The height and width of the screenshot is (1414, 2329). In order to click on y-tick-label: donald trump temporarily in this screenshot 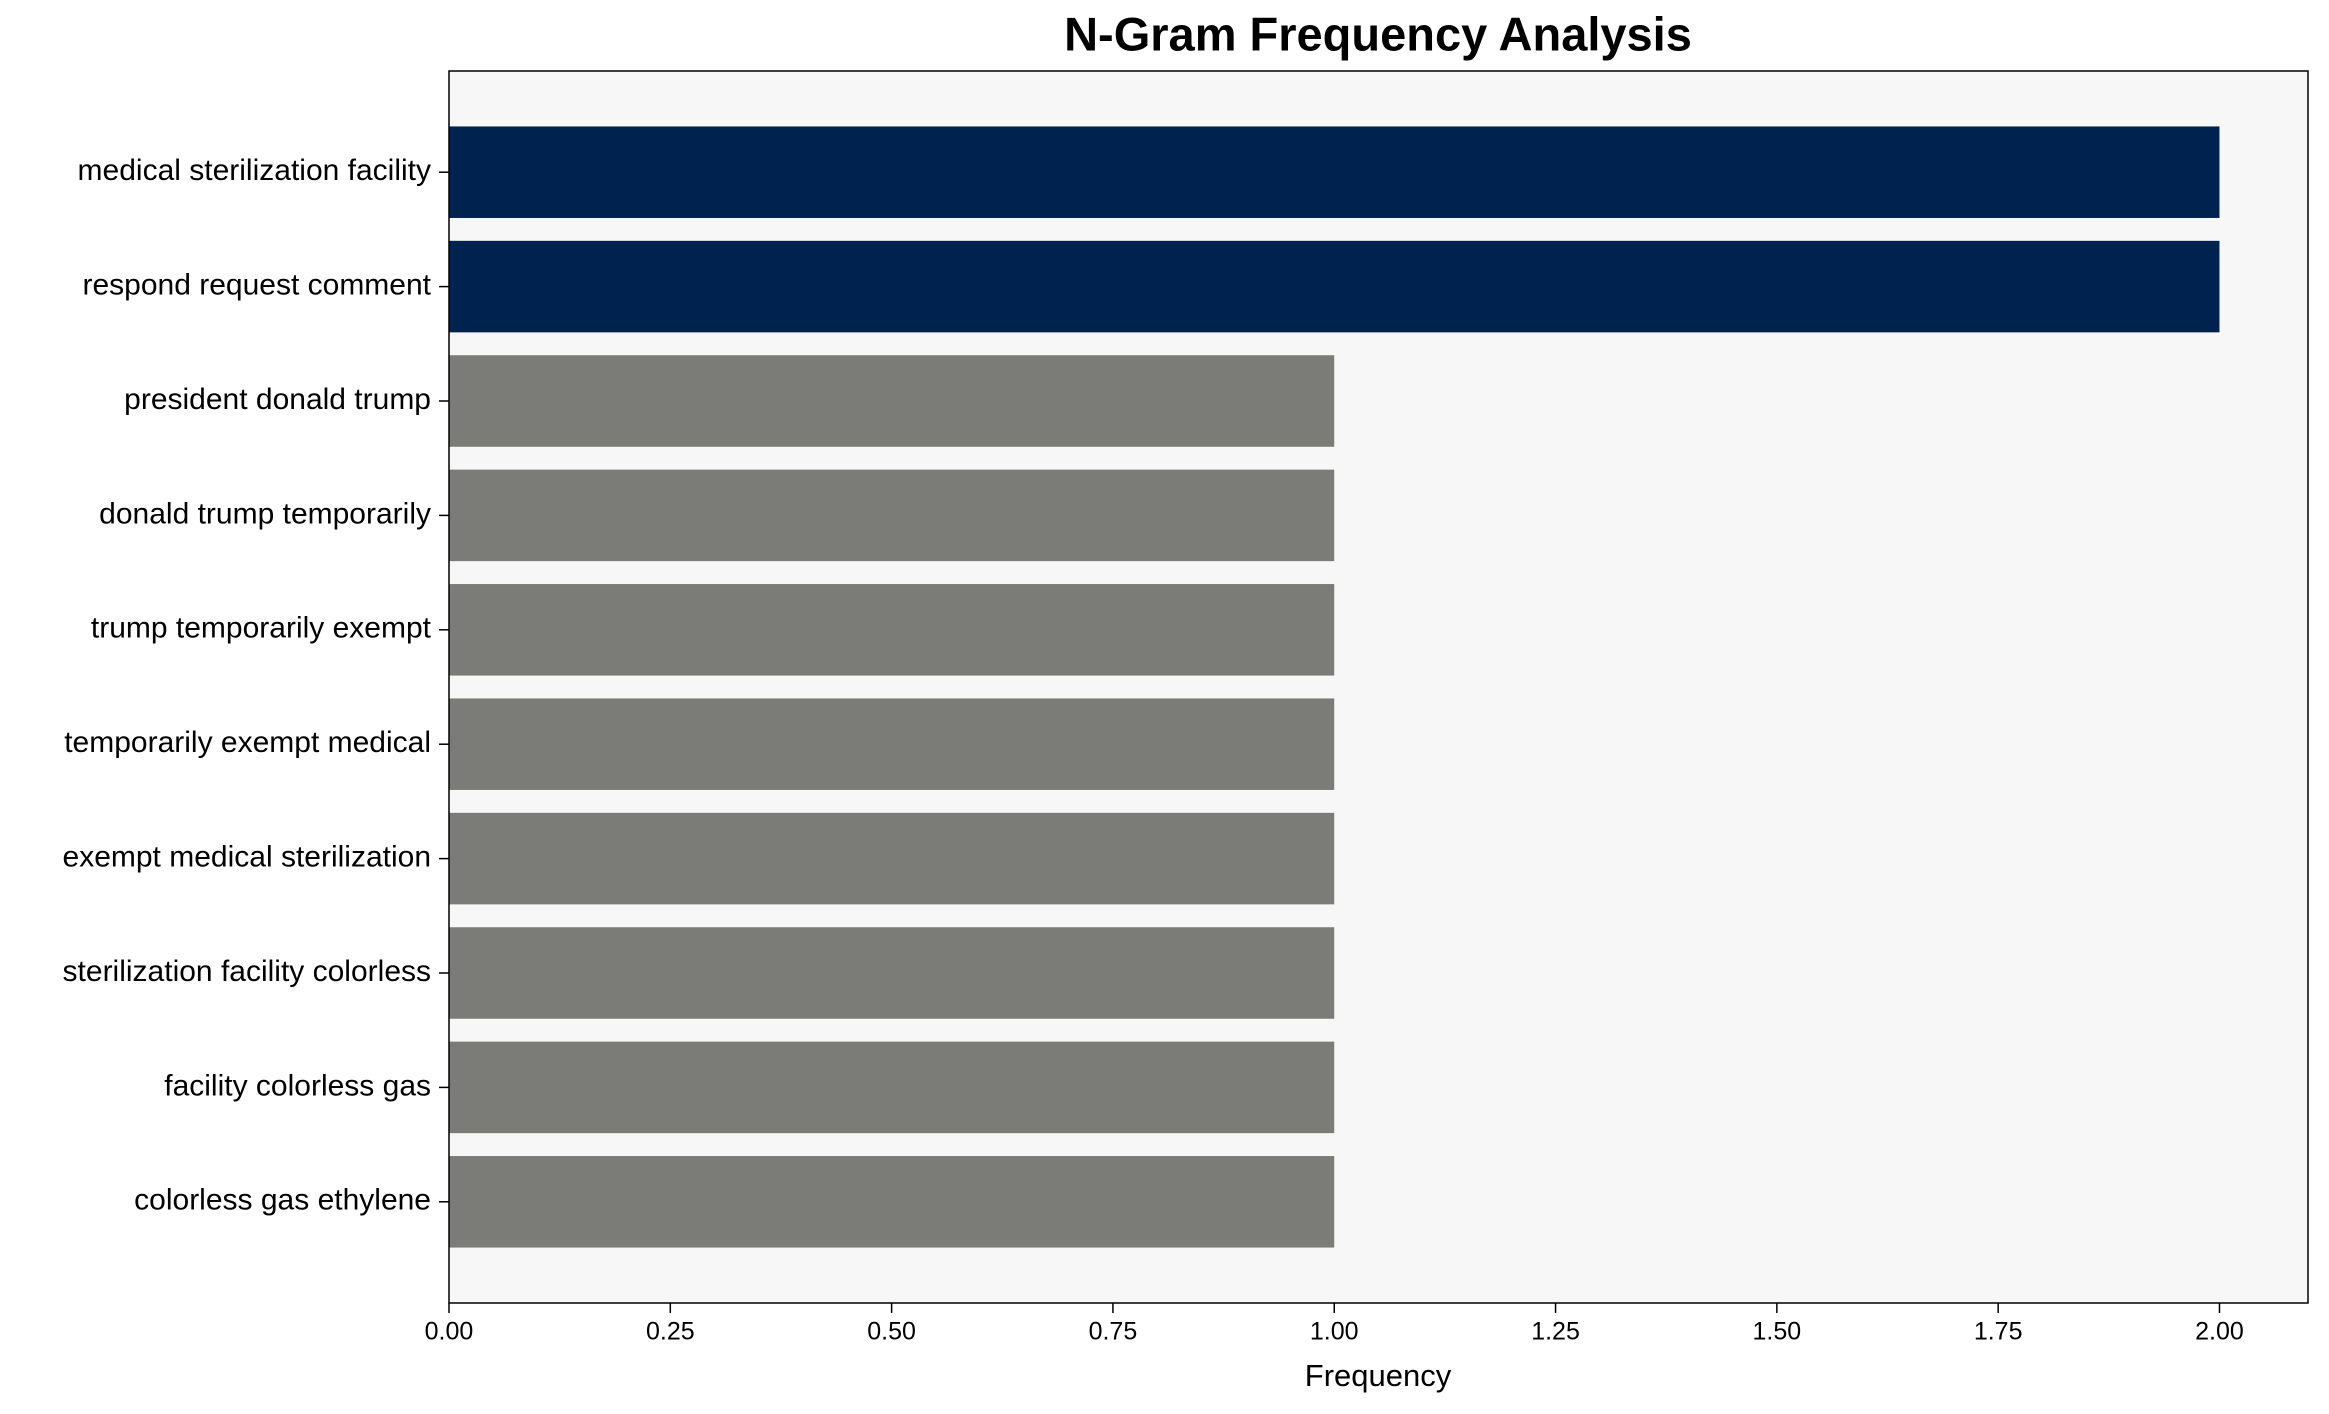, I will do `click(265, 513)`.